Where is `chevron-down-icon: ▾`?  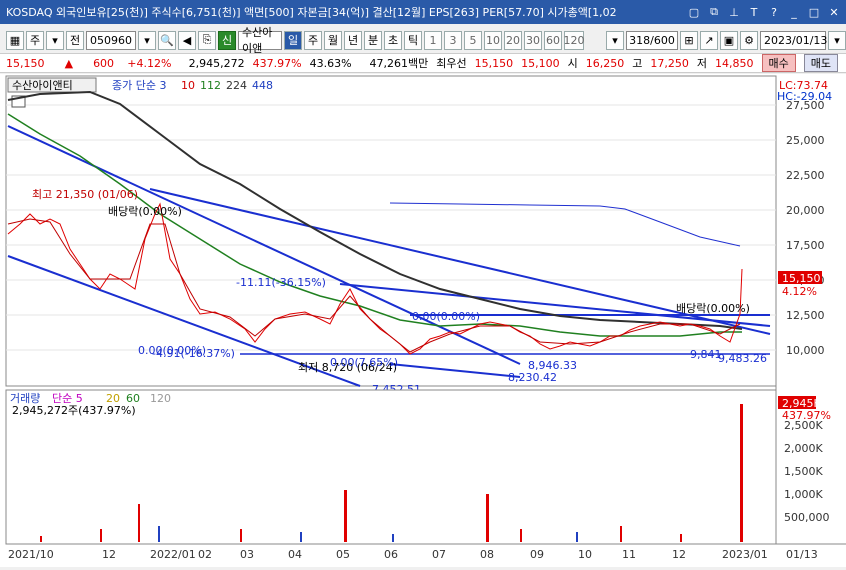 chevron-down-icon: ▾ is located at coordinates (55, 40).